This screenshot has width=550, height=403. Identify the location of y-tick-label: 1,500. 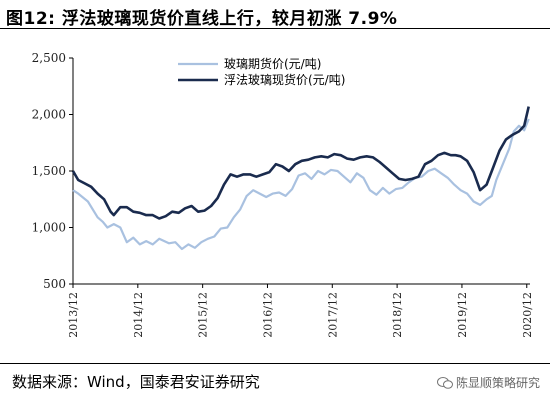
(49, 171).